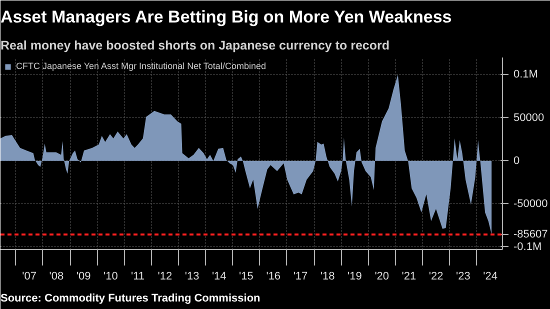  Describe the element at coordinates (141, 66) in the screenshot. I see `legend-label: CFTC Japanese Yen Asst Mgr Institutional Net Total/Combined` at that location.